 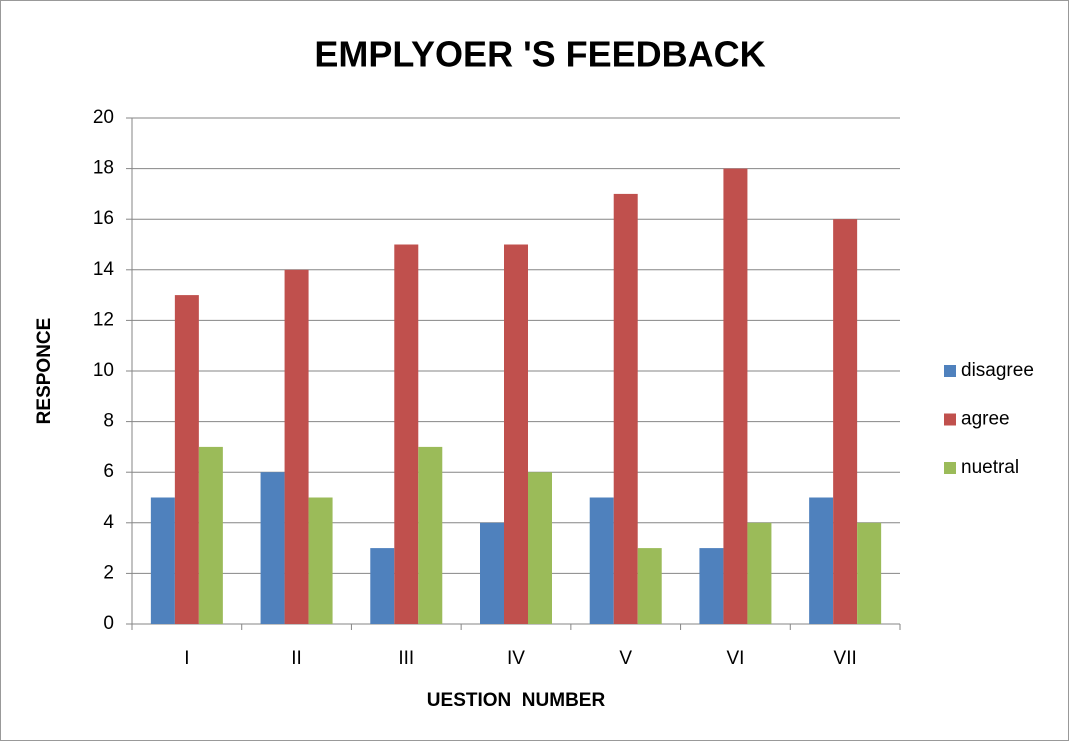 What do you see at coordinates (108, 572) in the screenshot?
I see `y-tick-label: 2` at bounding box center [108, 572].